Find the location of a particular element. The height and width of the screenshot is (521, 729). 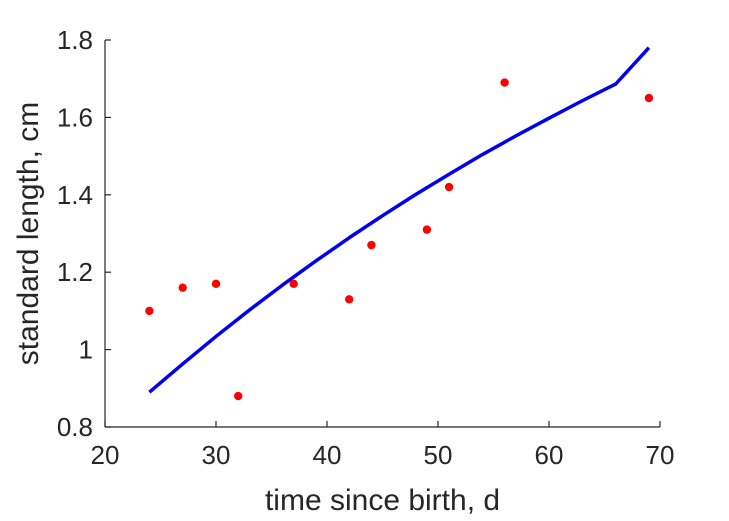

x-tick-label: 60 is located at coordinates (549, 455).